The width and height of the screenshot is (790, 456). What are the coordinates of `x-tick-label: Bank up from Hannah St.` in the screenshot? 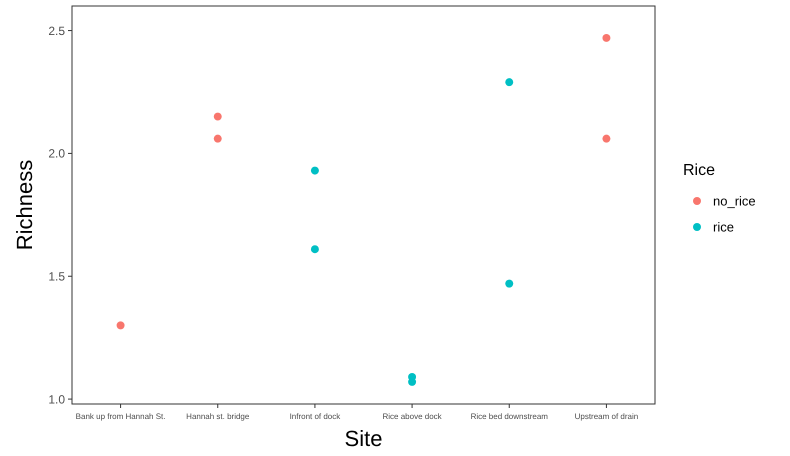 It's located at (121, 416).